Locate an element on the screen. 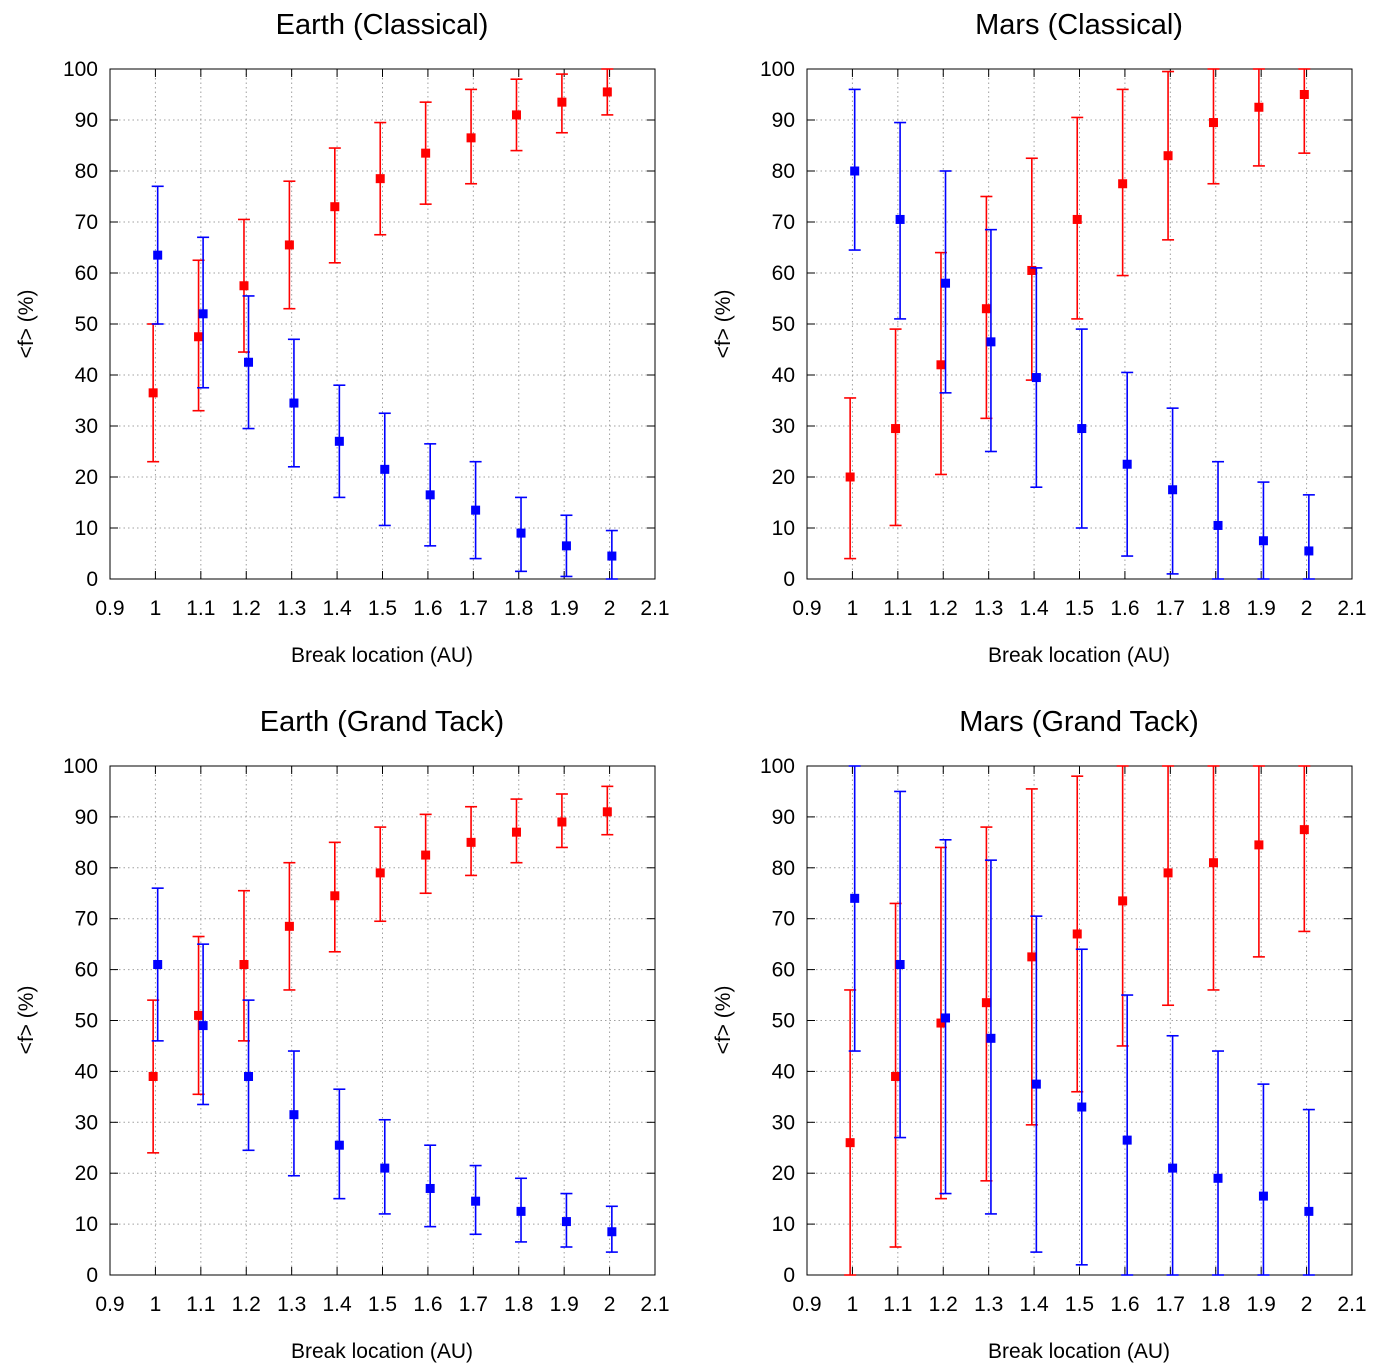 Image resolution: width=1385 pixels, height=1364 pixels. x-tick-label: 2.1 is located at coordinates (654, 608).